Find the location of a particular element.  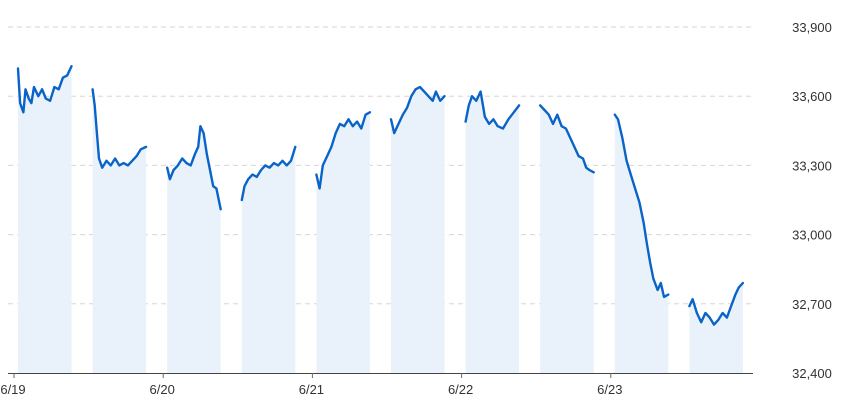

x-tick-label: 6/21 is located at coordinates (311, 389).